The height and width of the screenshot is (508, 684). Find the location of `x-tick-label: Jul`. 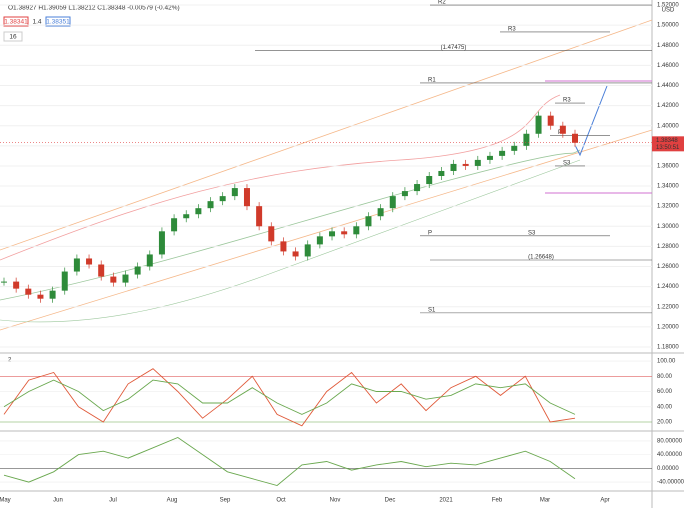

x-tick-label: Jul is located at coordinates (113, 501).